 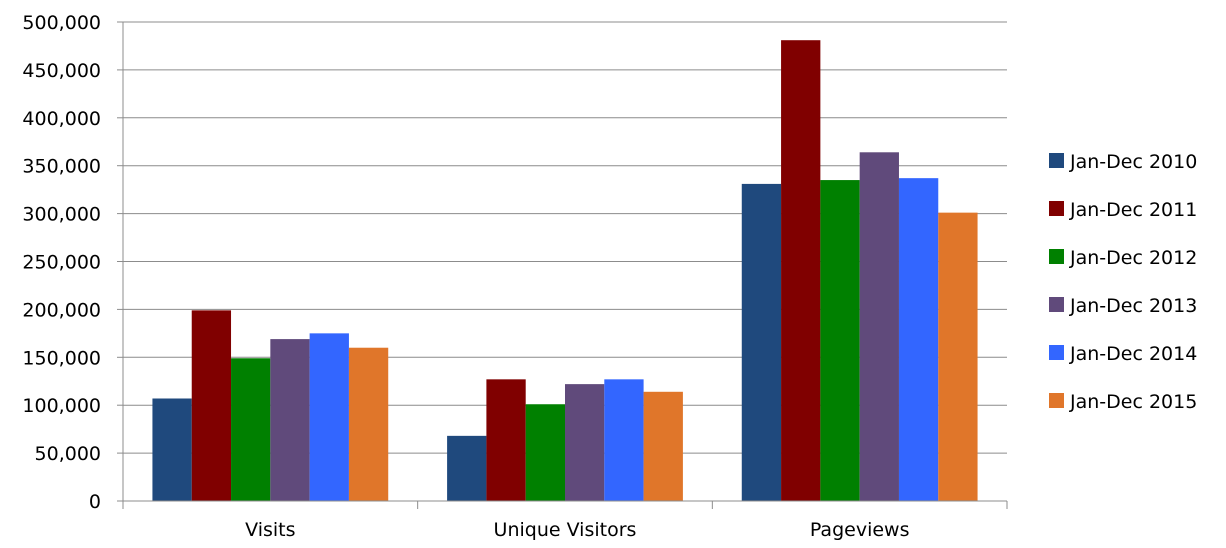 I want to click on x-category-label: Visits, so click(x=270, y=530).